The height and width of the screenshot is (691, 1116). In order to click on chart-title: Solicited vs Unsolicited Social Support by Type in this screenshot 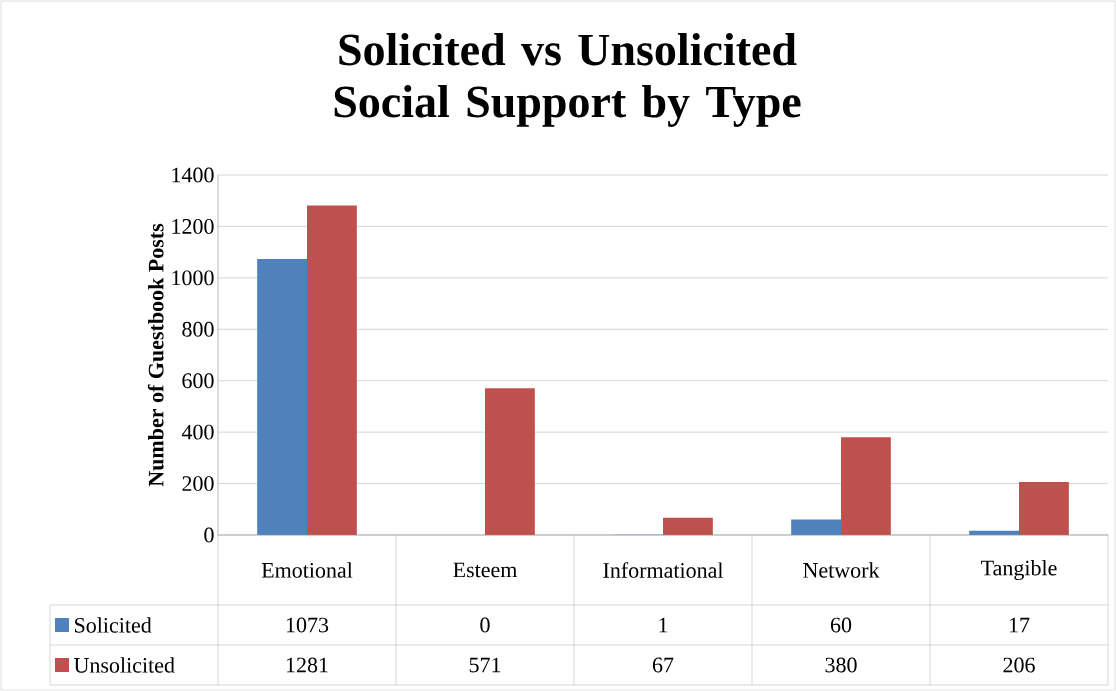, I will do `click(567, 80)`.